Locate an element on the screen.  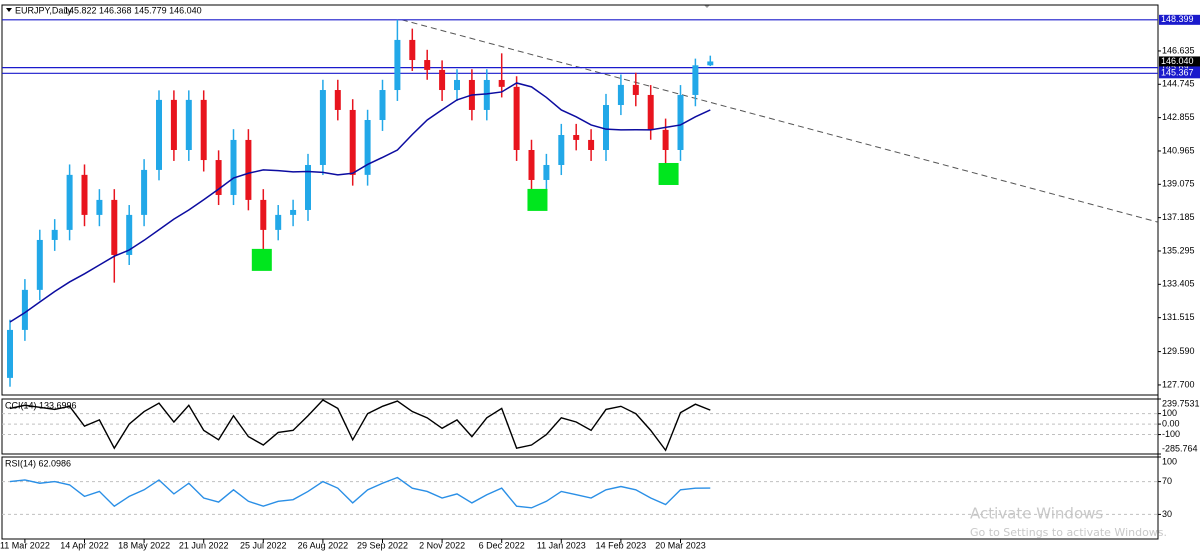
y-tick-label: 140.965 is located at coordinates (1178, 150).